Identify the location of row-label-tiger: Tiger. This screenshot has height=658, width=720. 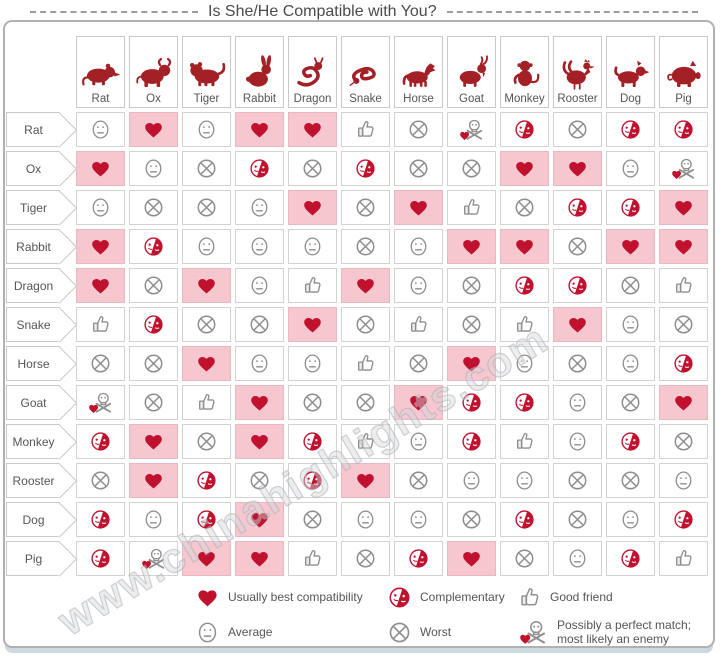
(33, 207).